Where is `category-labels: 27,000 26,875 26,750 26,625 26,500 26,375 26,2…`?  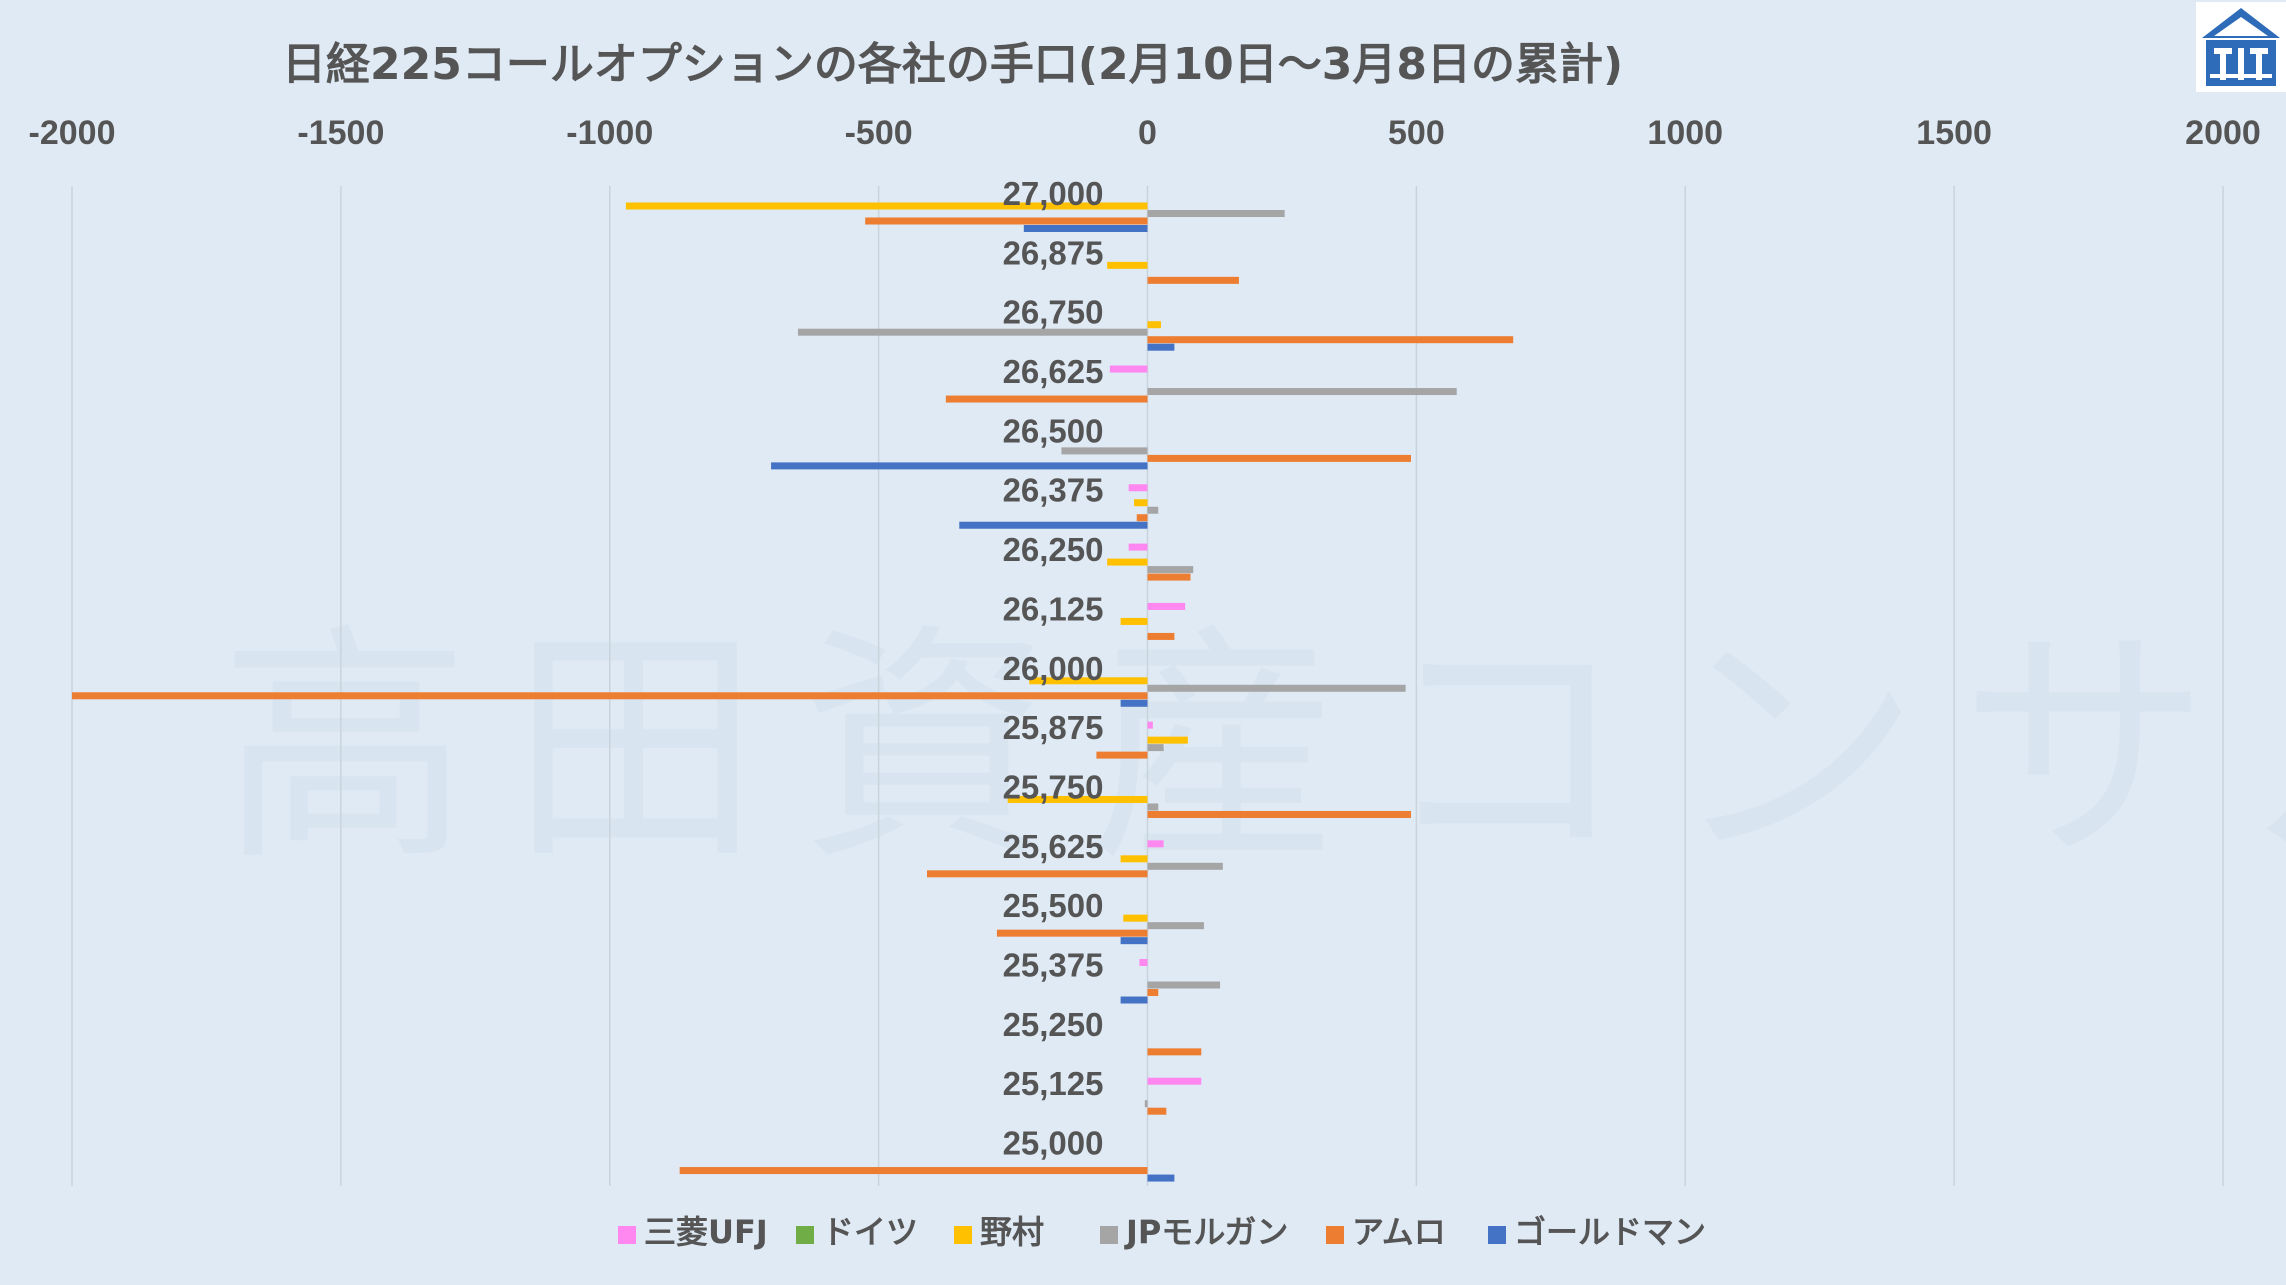 category-labels: 27,000 26,875 26,750 26,625 26,500 26,375 26,2… is located at coordinates (1053, 668).